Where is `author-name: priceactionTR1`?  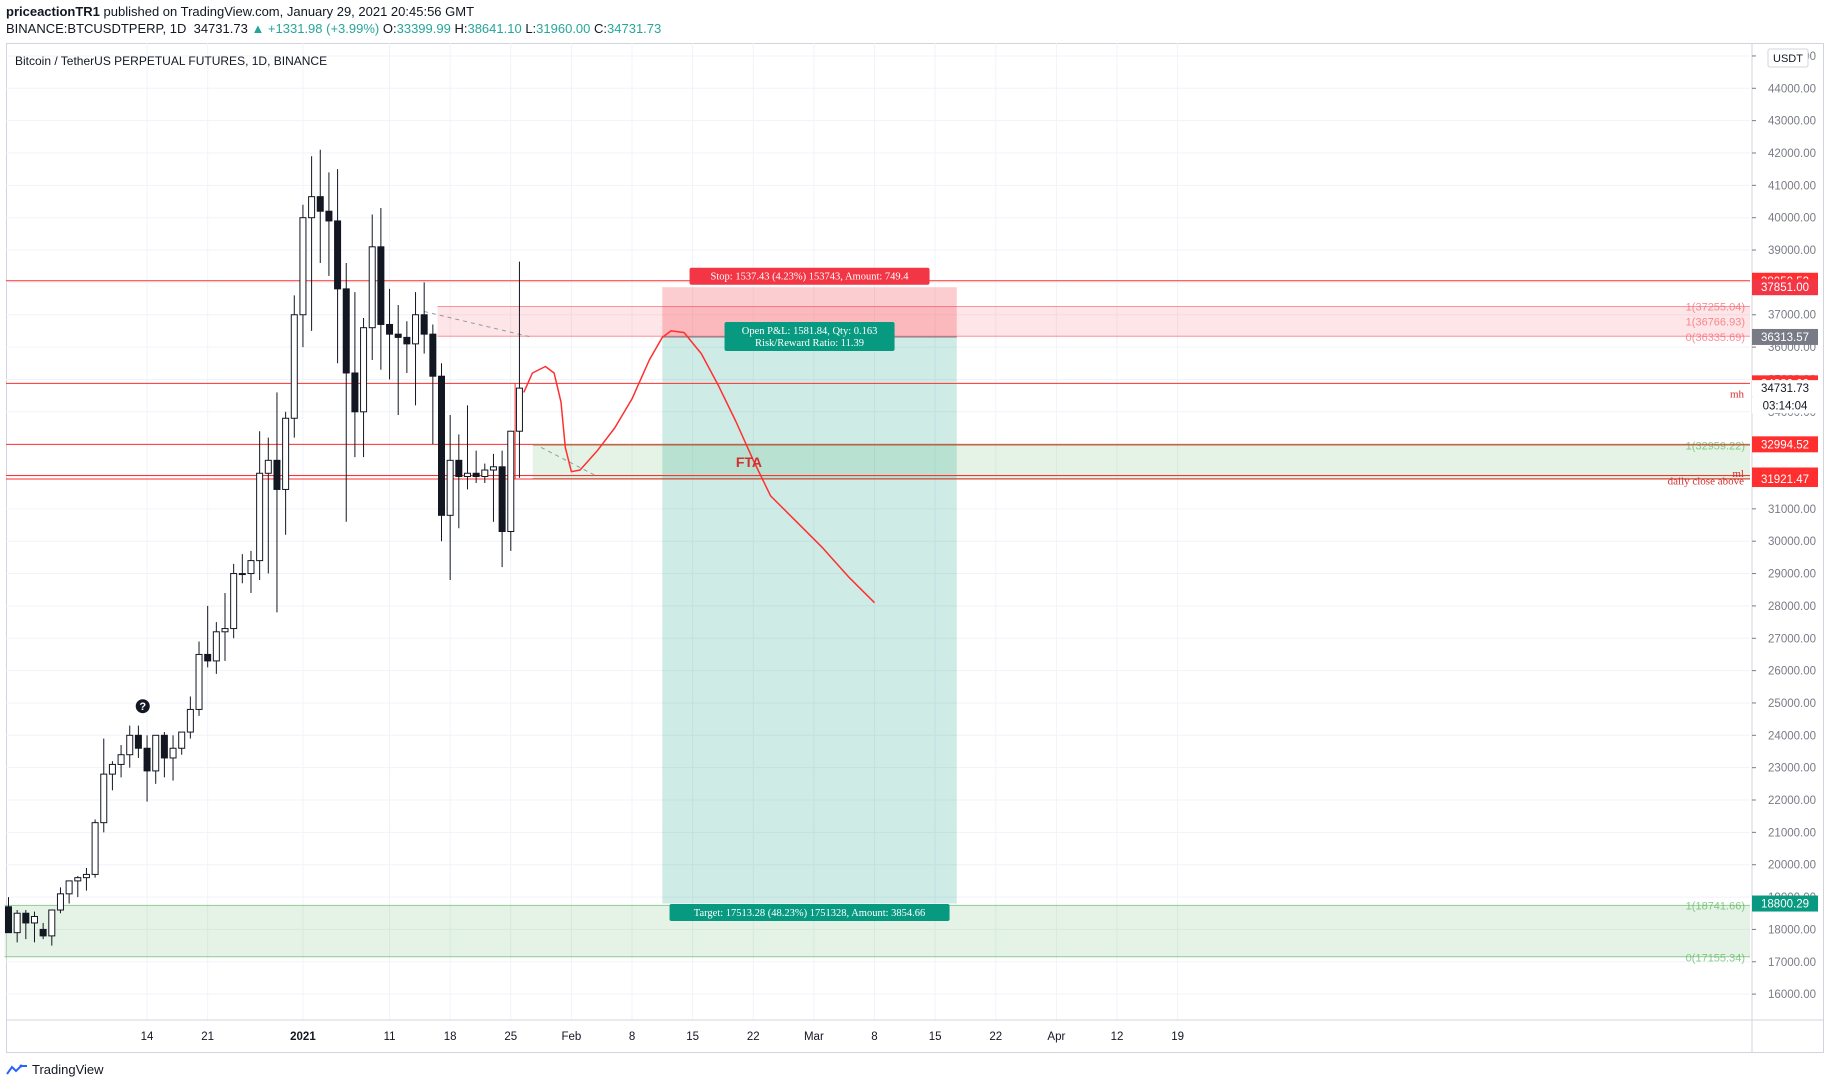
author-name: priceactionTR1 is located at coordinates (53, 11).